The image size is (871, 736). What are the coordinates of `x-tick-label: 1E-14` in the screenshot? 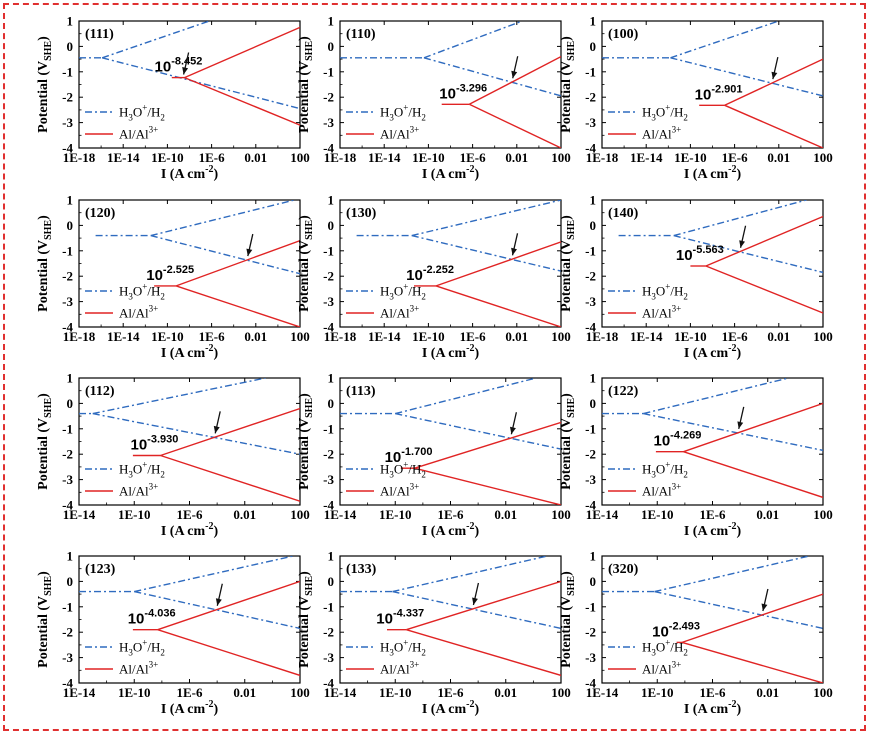 It's located at (384, 336).